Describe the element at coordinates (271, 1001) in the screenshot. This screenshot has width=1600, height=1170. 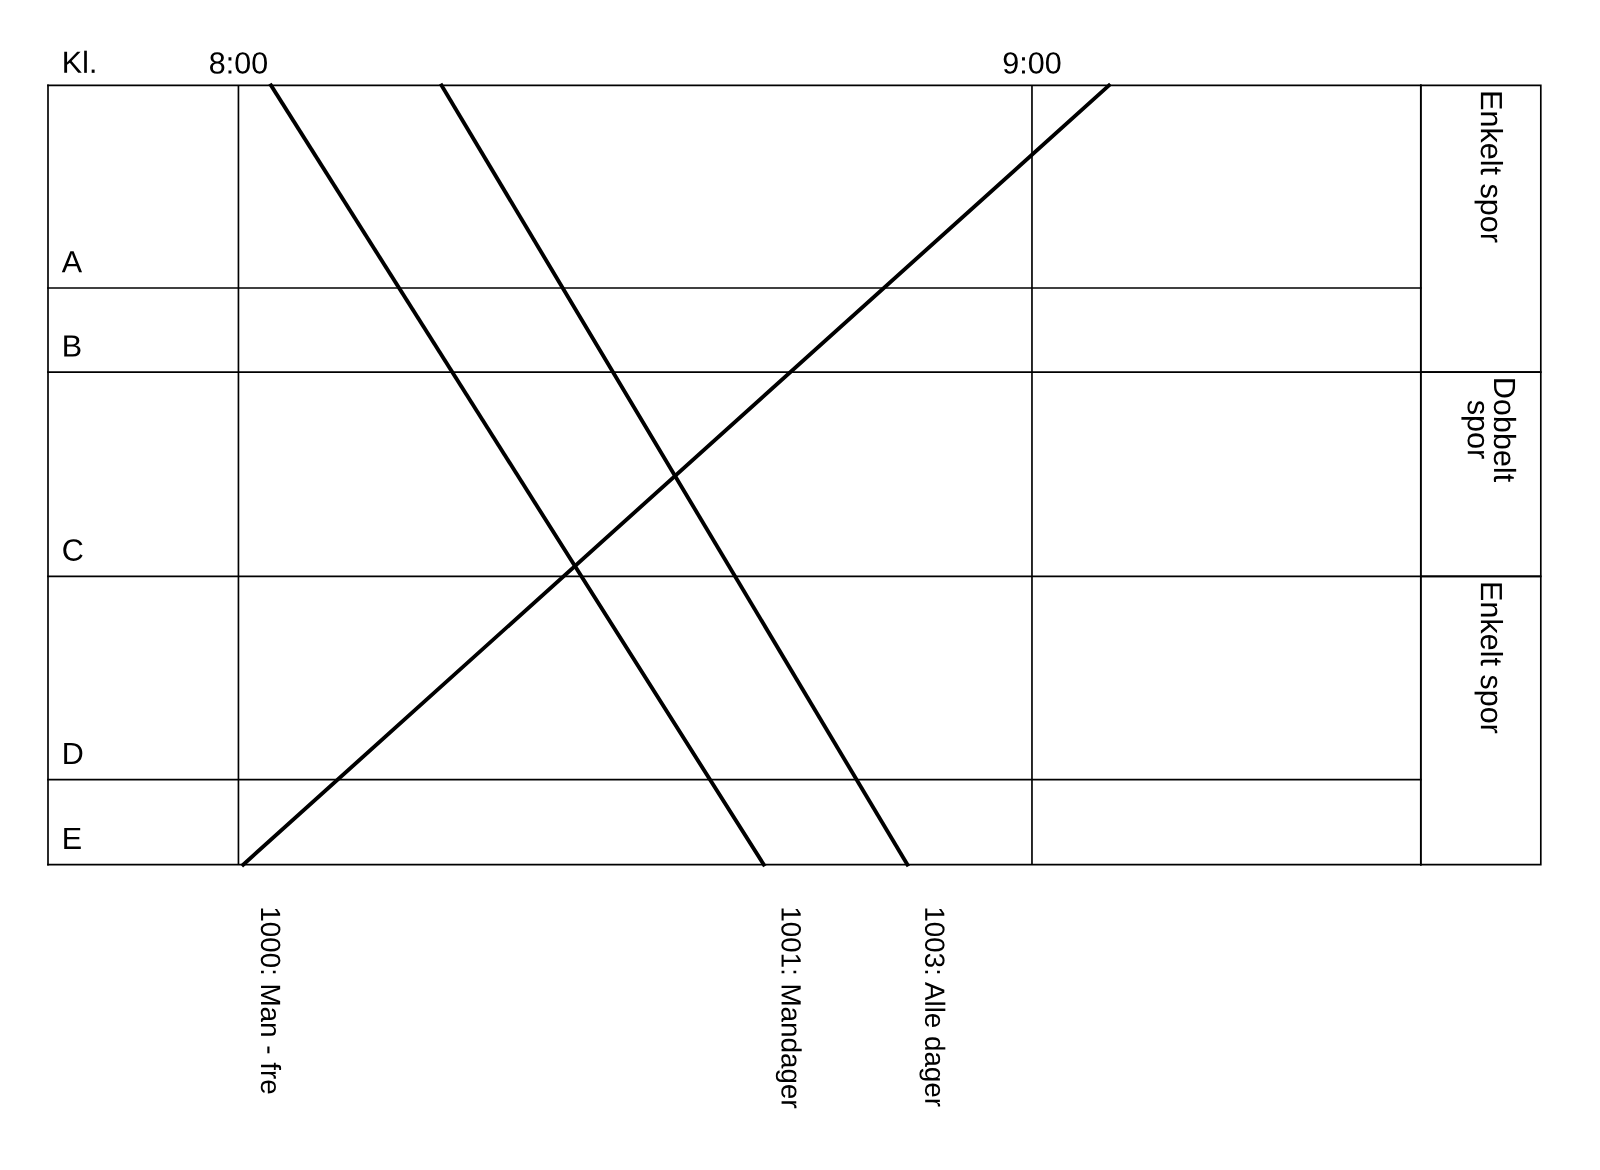
I see `text: 1000: Man - fre` at that location.